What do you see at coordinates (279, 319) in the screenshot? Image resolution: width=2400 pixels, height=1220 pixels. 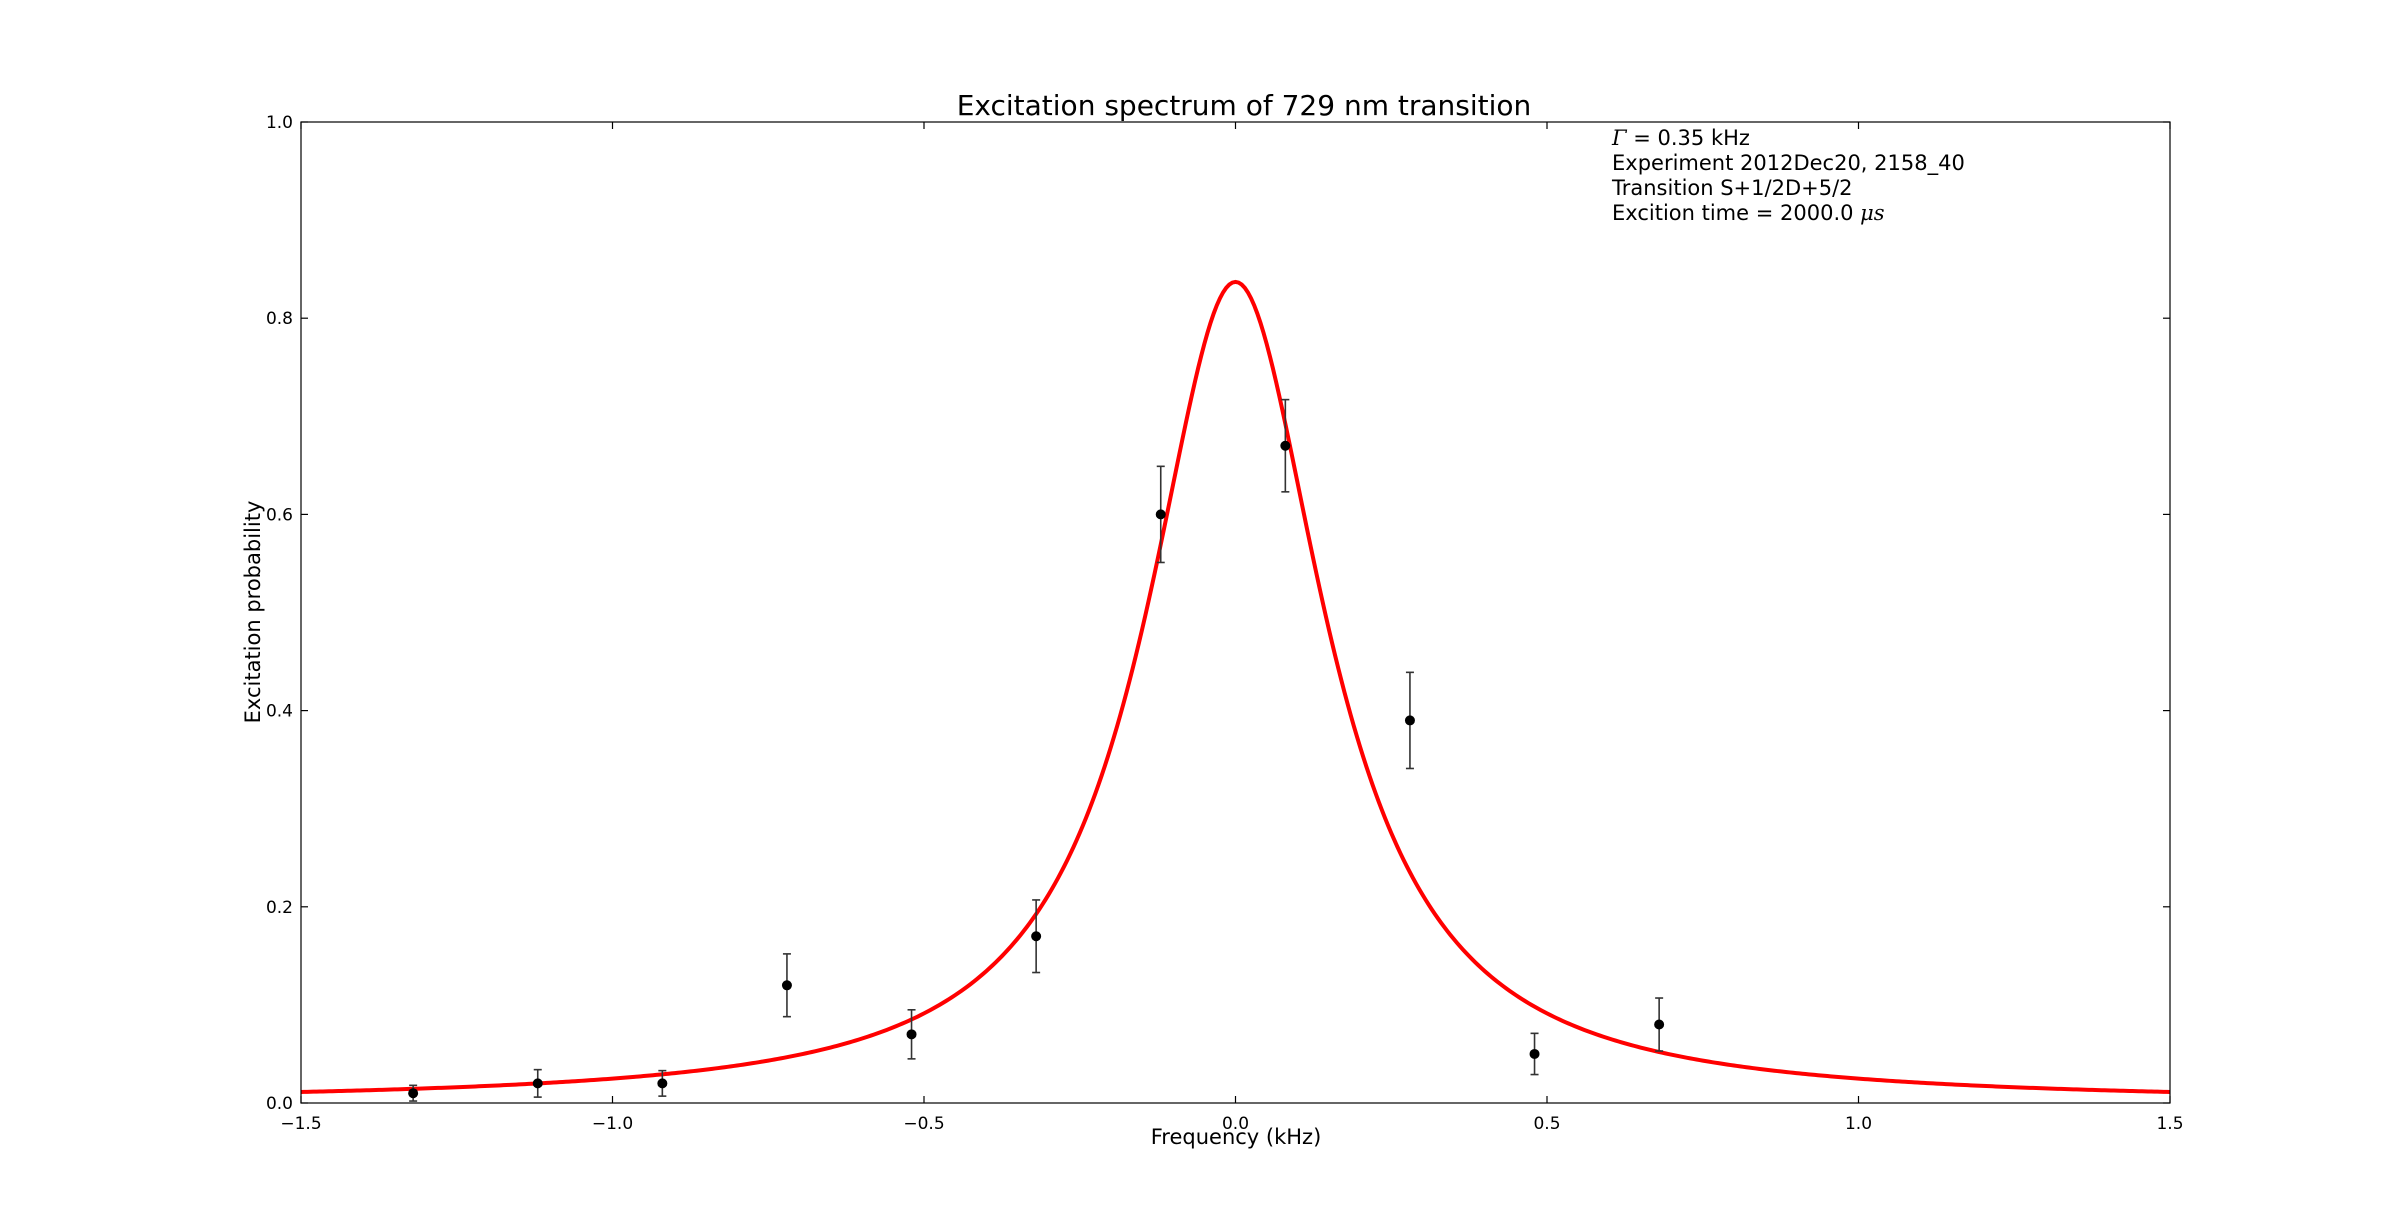 I see `y-tick-label: 0.8` at bounding box center [279, 319].